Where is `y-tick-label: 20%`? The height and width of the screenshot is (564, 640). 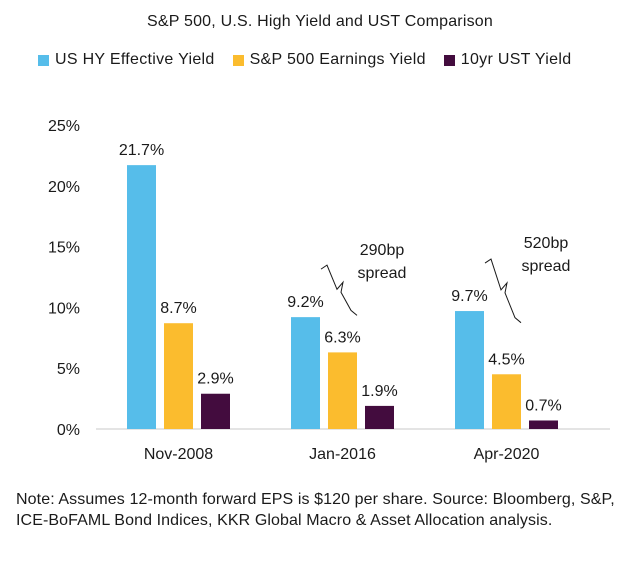
y-tick-label: 20% is located at coordinates (64, 187).